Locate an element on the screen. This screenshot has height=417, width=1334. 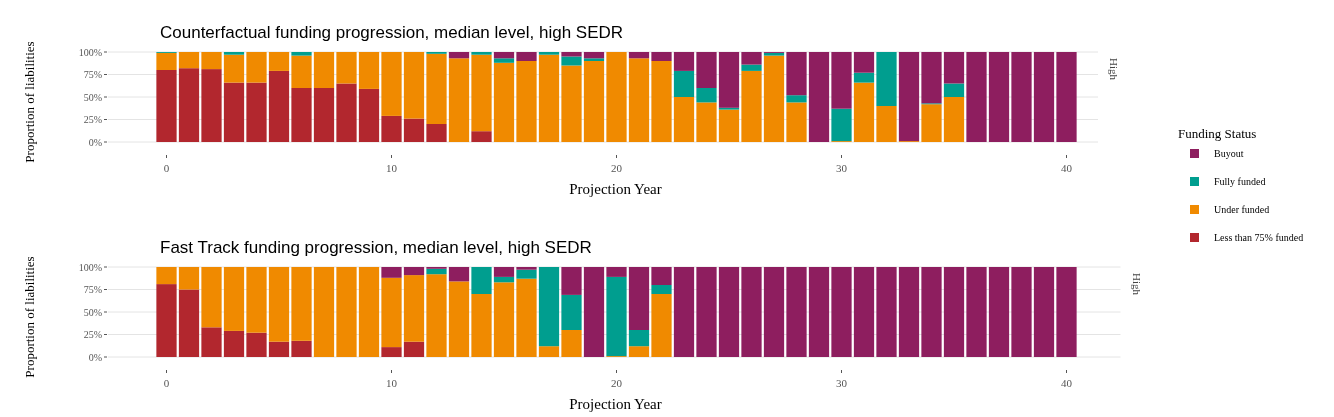
legend-label: Fully funded is located at coordinates (1240, 181).